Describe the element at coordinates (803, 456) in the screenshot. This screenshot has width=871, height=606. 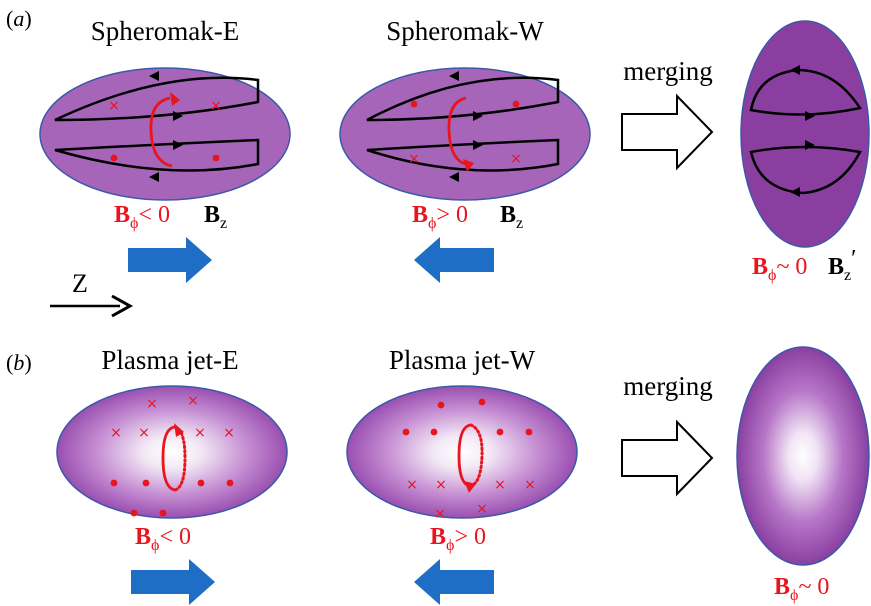
I see `merged-plasma-jet-body` at that location.